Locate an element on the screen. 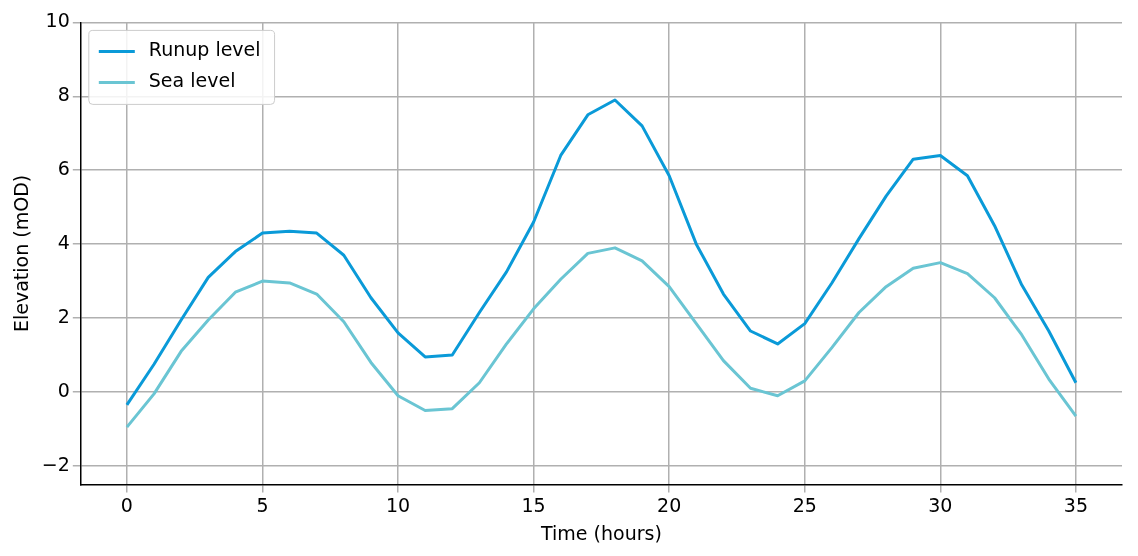  y-tick-label: 10 is located at coordinates (57, 20).